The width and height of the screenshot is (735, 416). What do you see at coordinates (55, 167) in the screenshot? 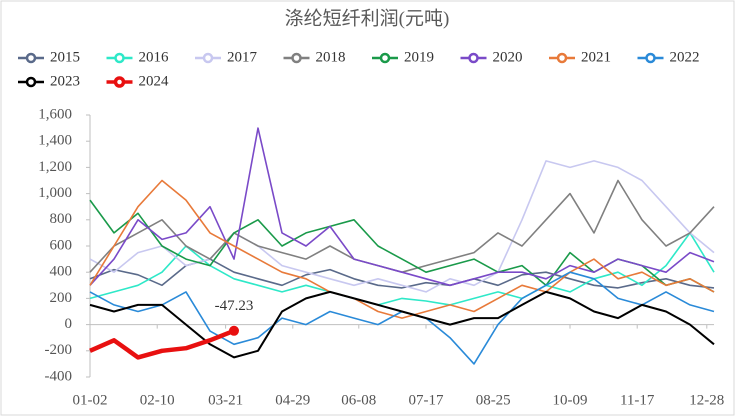
I see `y-tick-label: 1,200` at bounding box center [55, 167].